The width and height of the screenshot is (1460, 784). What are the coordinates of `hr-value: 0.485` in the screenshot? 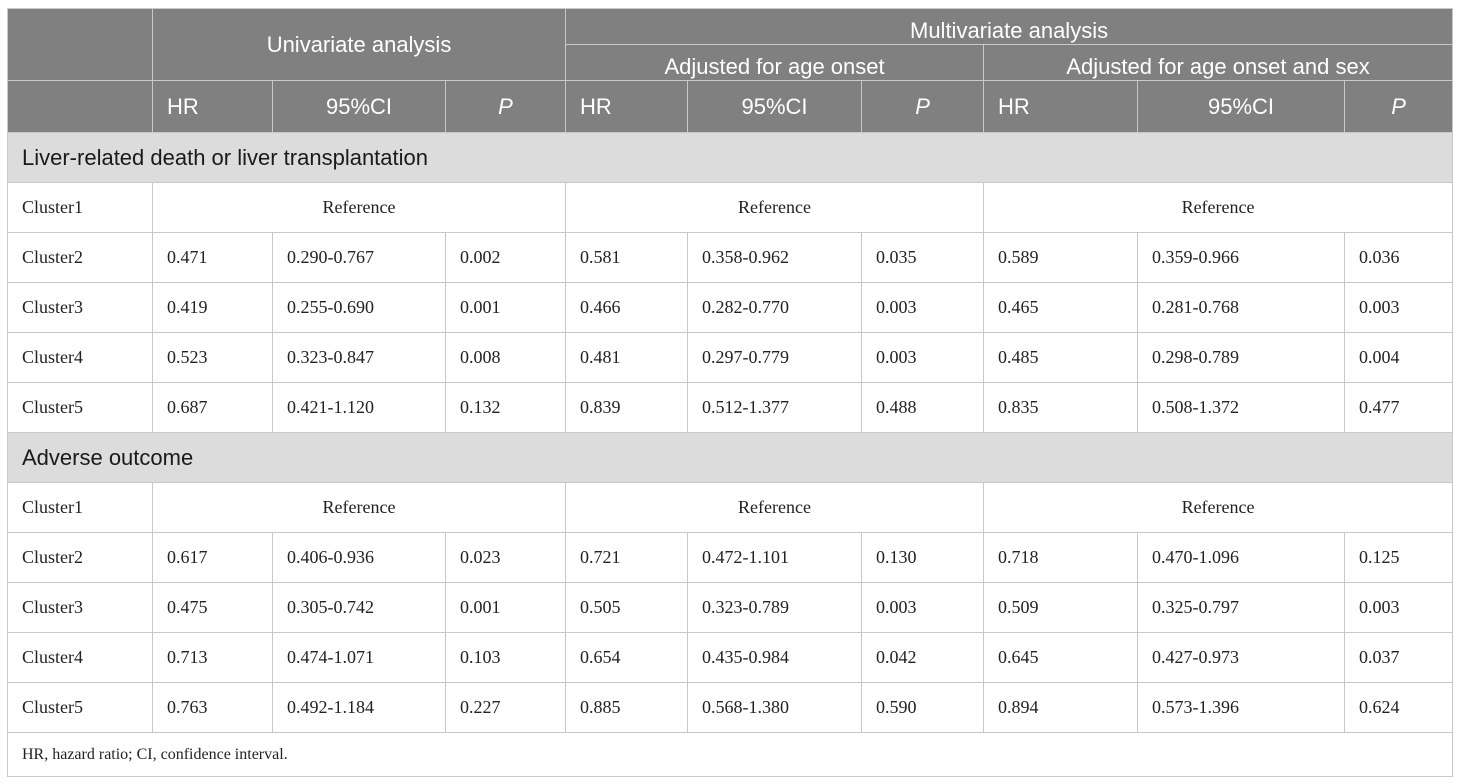 It's located at (1061, 357).